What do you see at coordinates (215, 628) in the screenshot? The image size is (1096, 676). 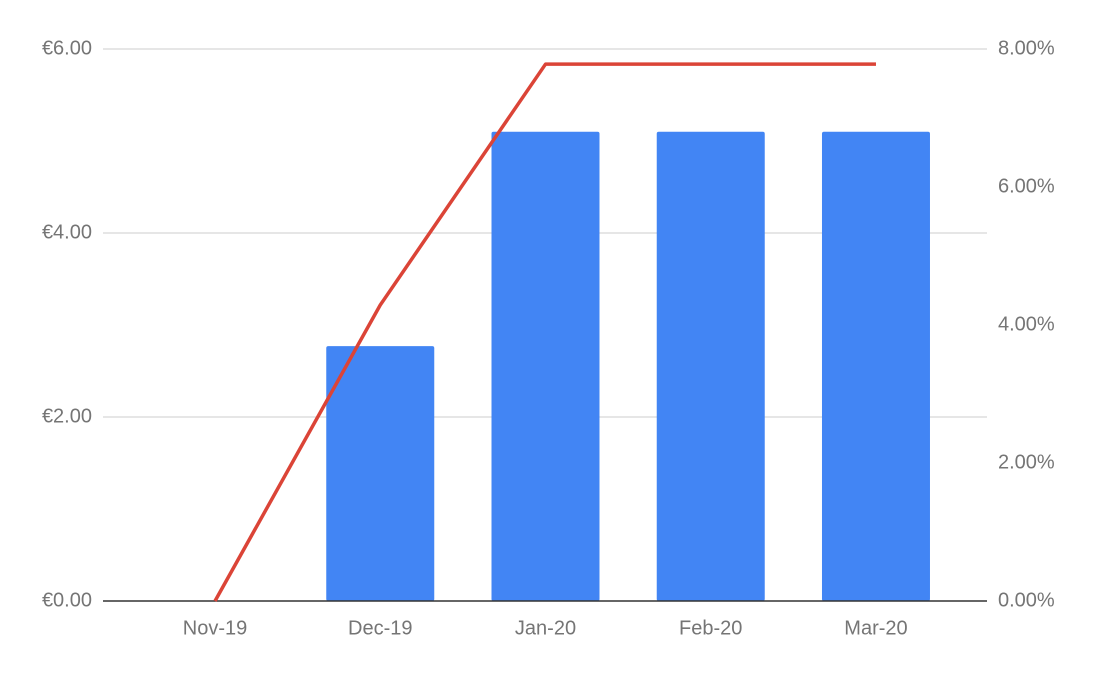 I see `x-tick-label: Nov-19` at bounding box center [215, 628].